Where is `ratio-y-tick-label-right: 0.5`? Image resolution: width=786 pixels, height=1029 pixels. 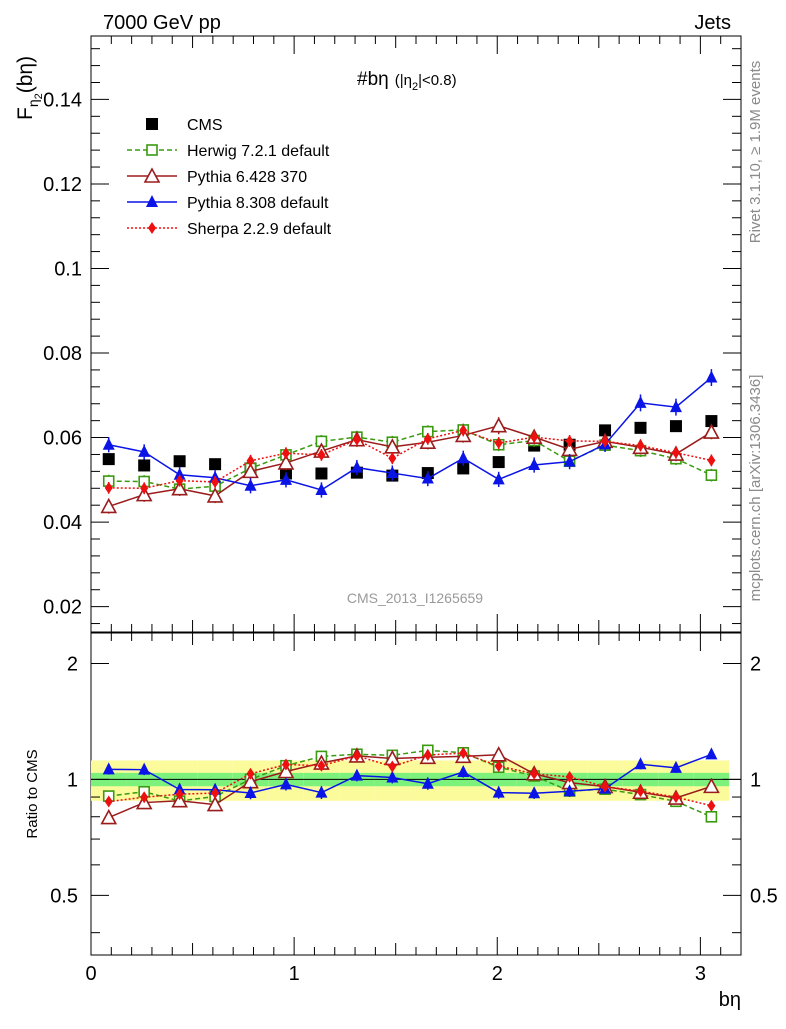 ratio-y-tick-label-right: 0.5 is located at coordinates (764, 896).